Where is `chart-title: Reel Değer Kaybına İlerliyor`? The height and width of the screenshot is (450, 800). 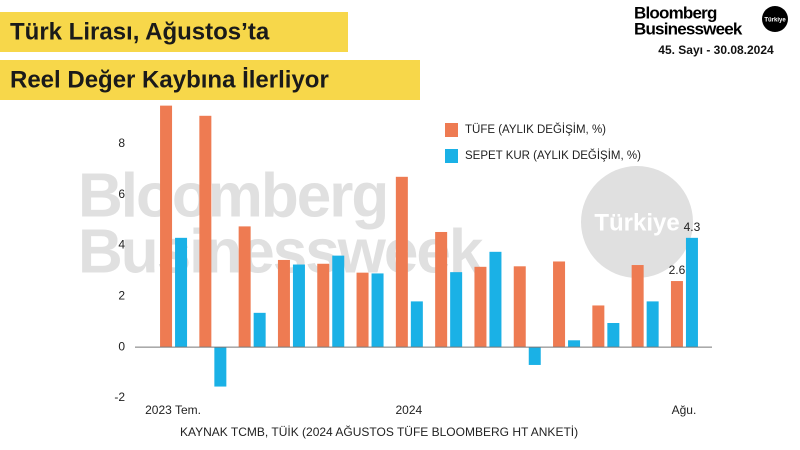
chart-title: Reel Değer Kaybına İlerliyor is located at coordinates (169, 79).